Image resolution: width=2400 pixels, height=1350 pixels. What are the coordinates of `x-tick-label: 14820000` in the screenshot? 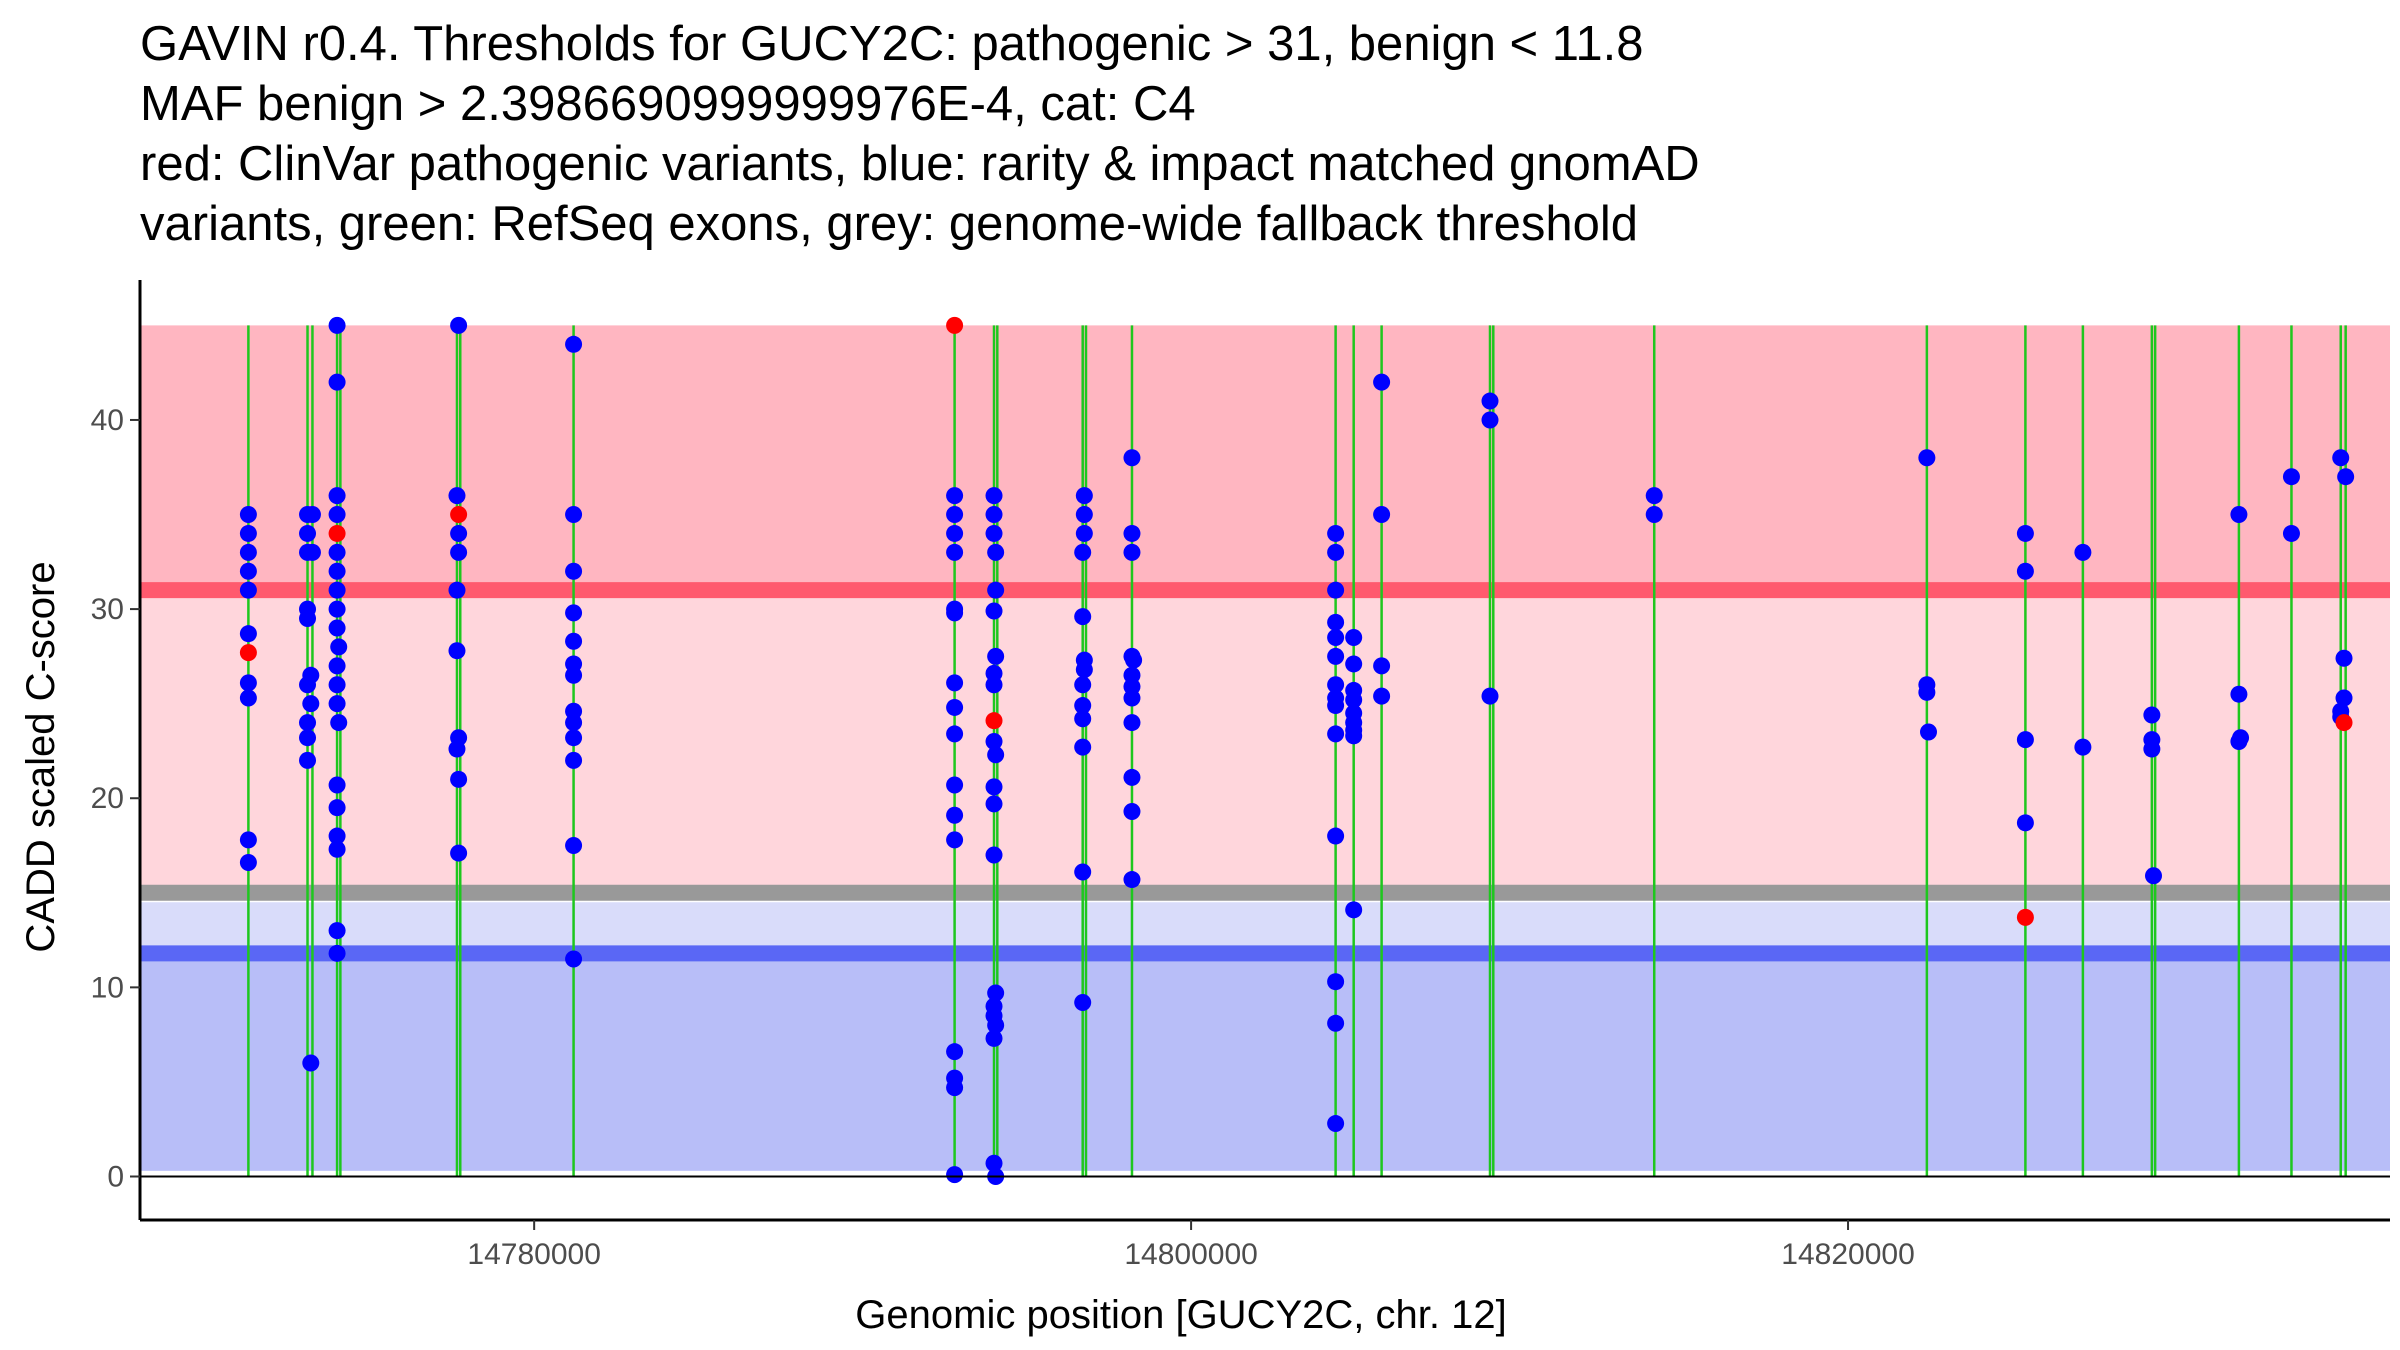 It's located at (1847, 1254).